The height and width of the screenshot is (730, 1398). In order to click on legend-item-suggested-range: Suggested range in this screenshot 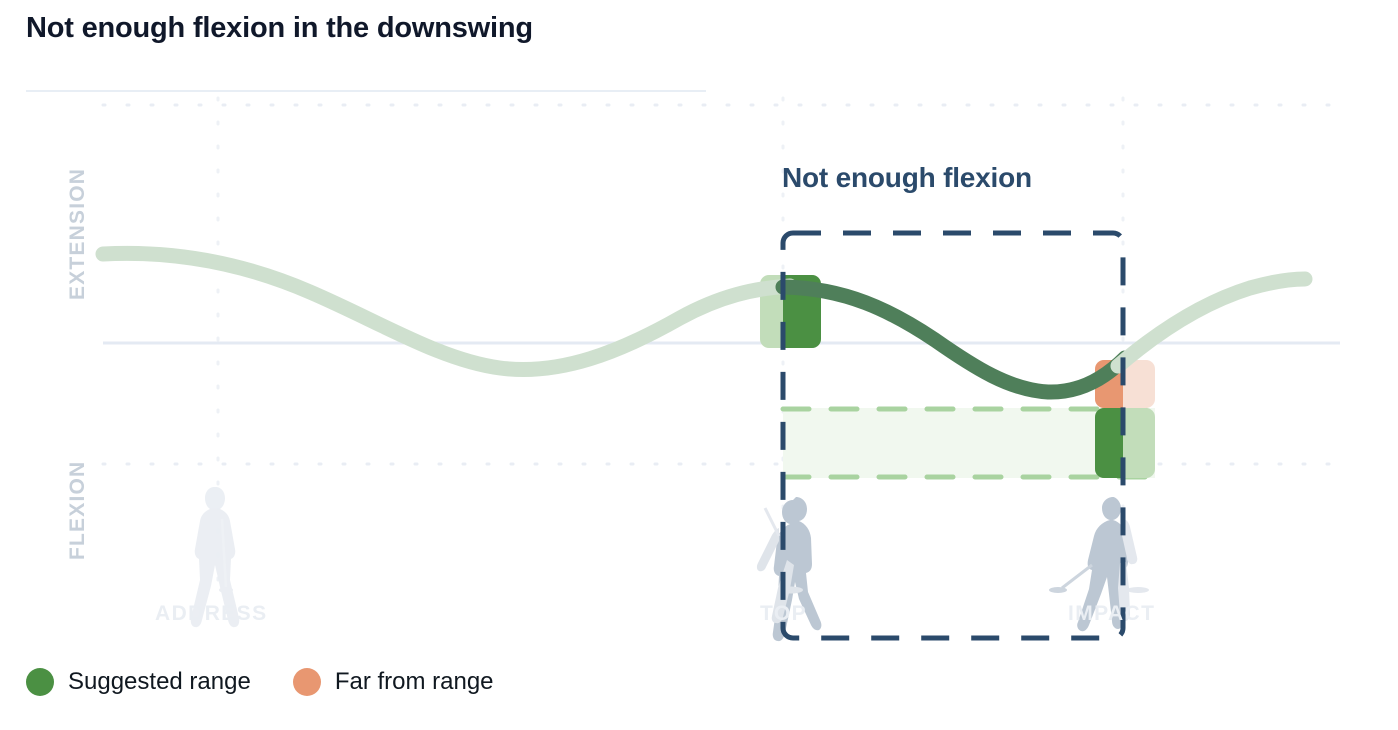, I will do `click(138, 682)`.